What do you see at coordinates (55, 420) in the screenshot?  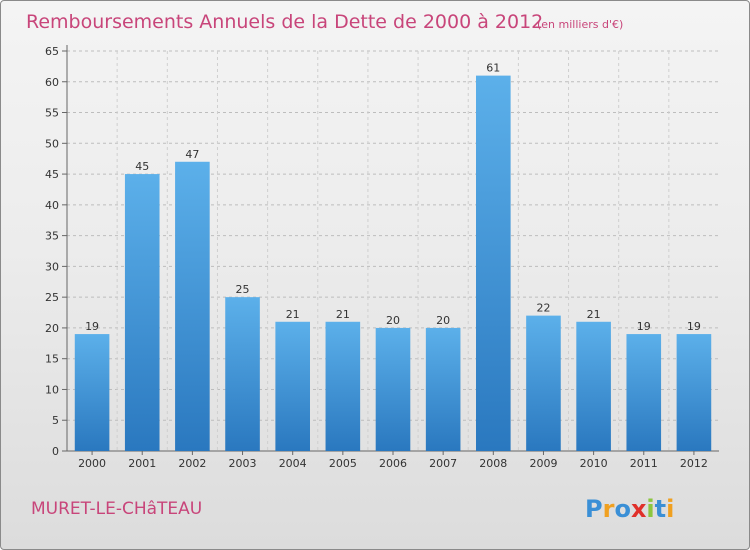 I see `y-tick-label: 5` at bounding box center [55, 420].